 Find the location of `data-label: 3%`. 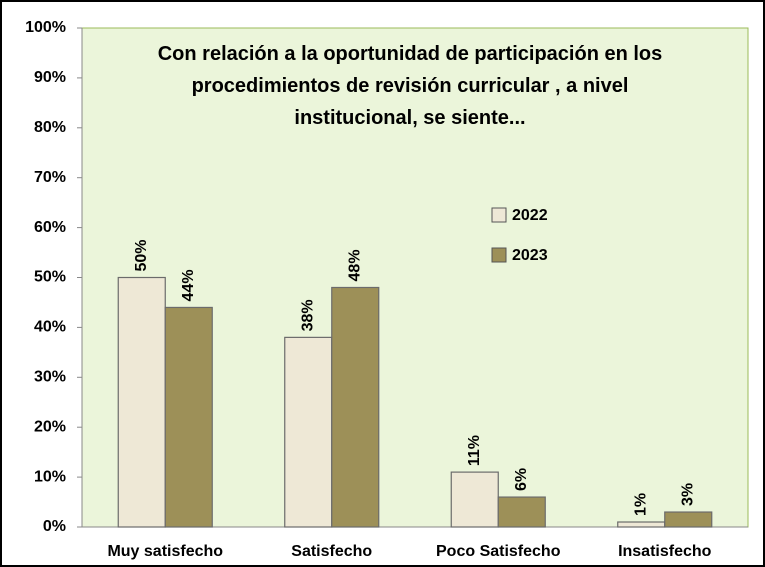

data-label: 3% is located at coordinates (687, 494).